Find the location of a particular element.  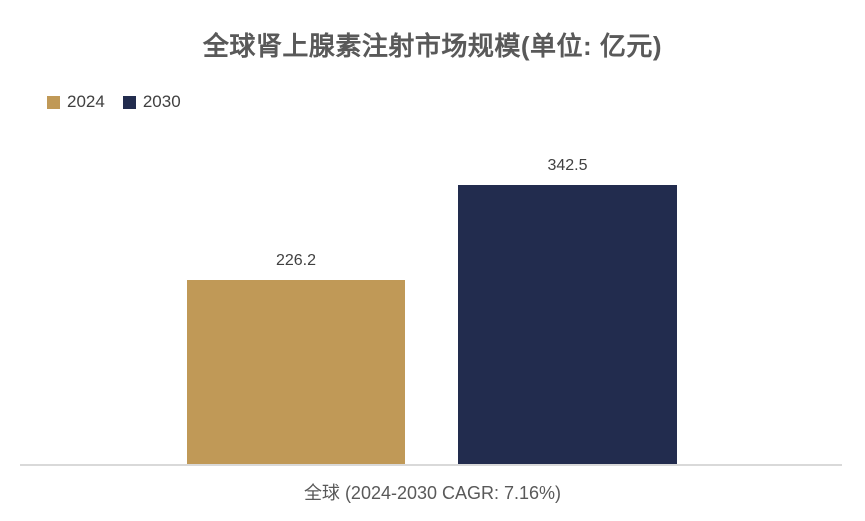

bar-2030 is located at coordinates (567, 325).